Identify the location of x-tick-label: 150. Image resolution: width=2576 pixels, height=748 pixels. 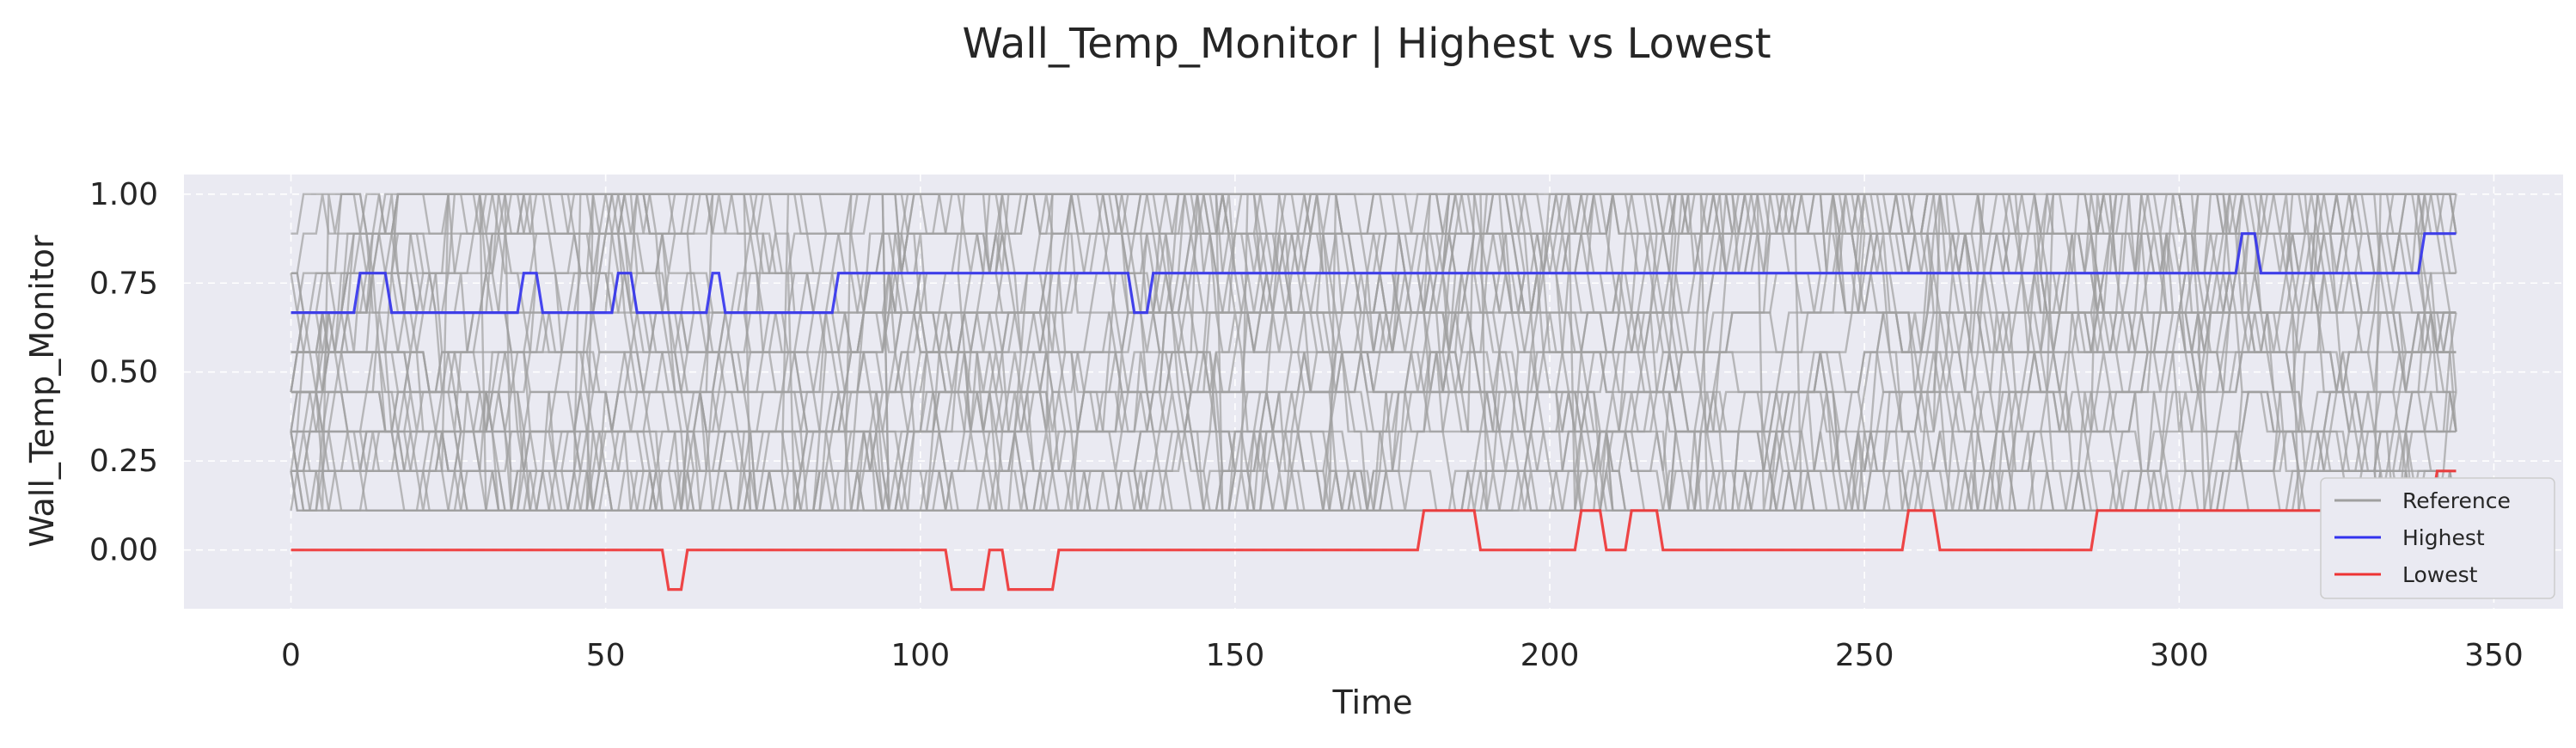
(1235, 655).